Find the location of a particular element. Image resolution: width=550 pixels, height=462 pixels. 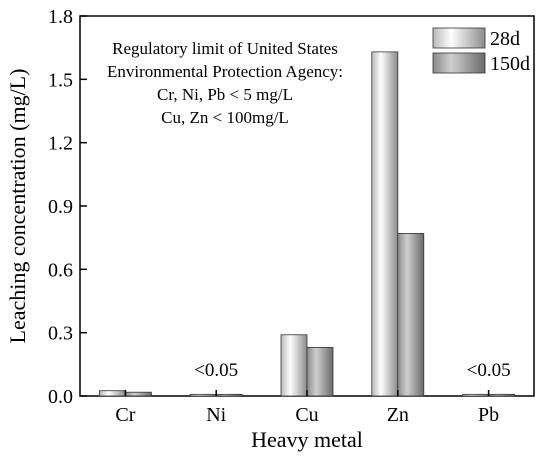

annotation-line-3: Cu, Zn < 100mg/L is located at coordinates (225, 117).